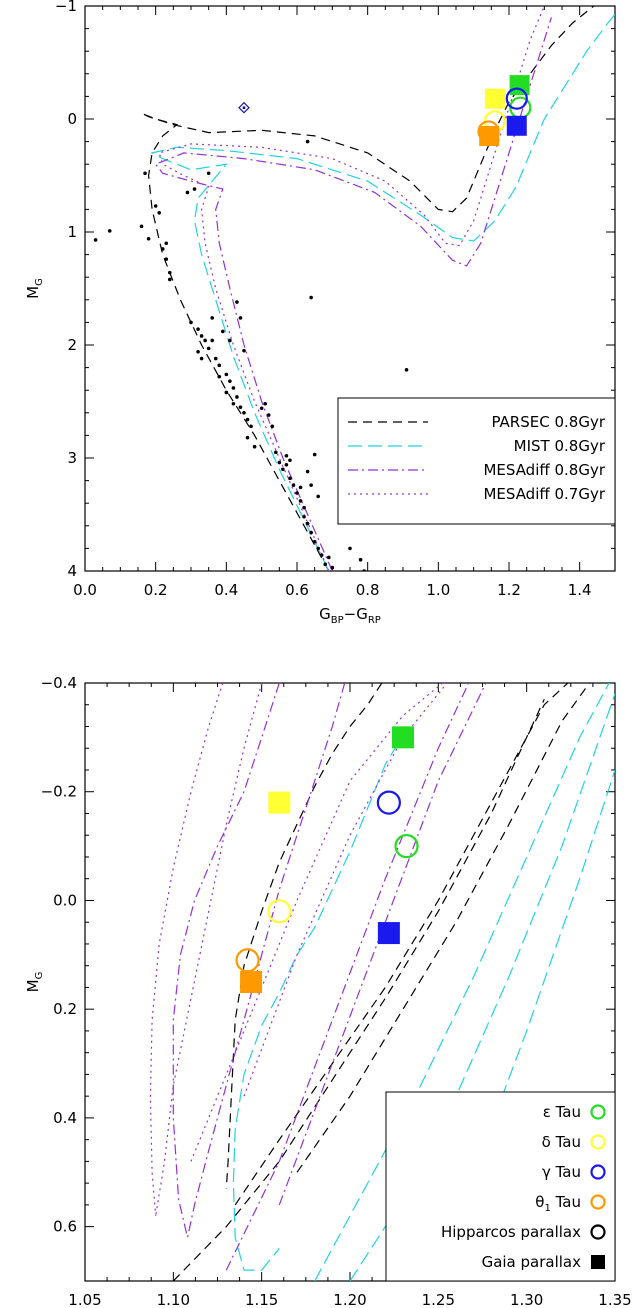 Image resolution: width=638 pixels, height=1308 pixels. What do you see at coordinates (84, 1299) in the screenshot?
I see `x-tick-label: 1.05` at bounding box center [84, 1299].